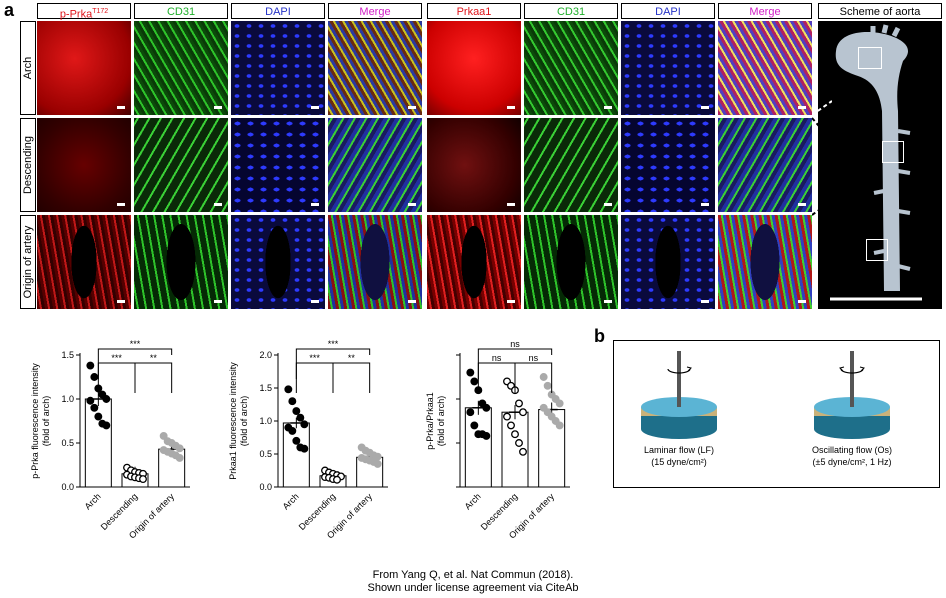 The image size is (946, 598). I want to click on micrograph-merge-descending, so click(375, 165).